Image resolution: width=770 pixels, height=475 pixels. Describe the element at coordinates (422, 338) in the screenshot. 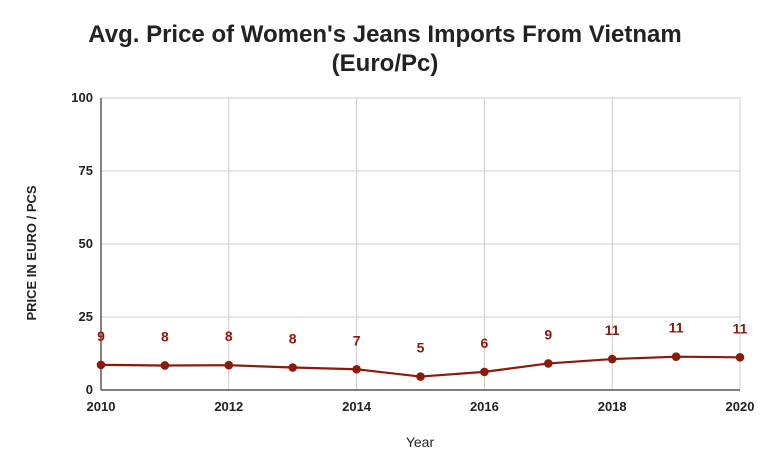

I see `data-labels: 9 8 8 8 7 5 6 9 11 11 11` at that location.